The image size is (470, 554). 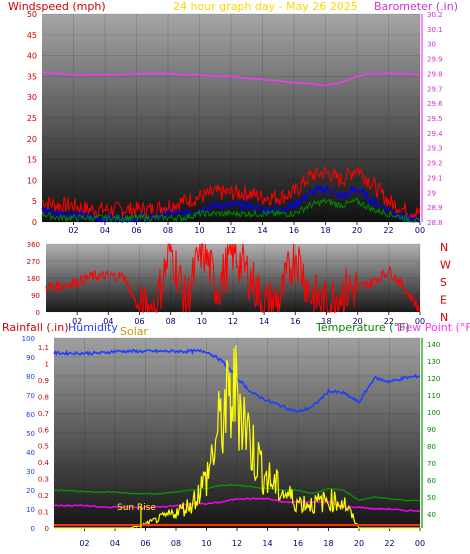 What do you see at coordinates (435, 15) in the screenshot?
I see `barometer-y-tick-label: 30.2` at bounding box center [435, 15].